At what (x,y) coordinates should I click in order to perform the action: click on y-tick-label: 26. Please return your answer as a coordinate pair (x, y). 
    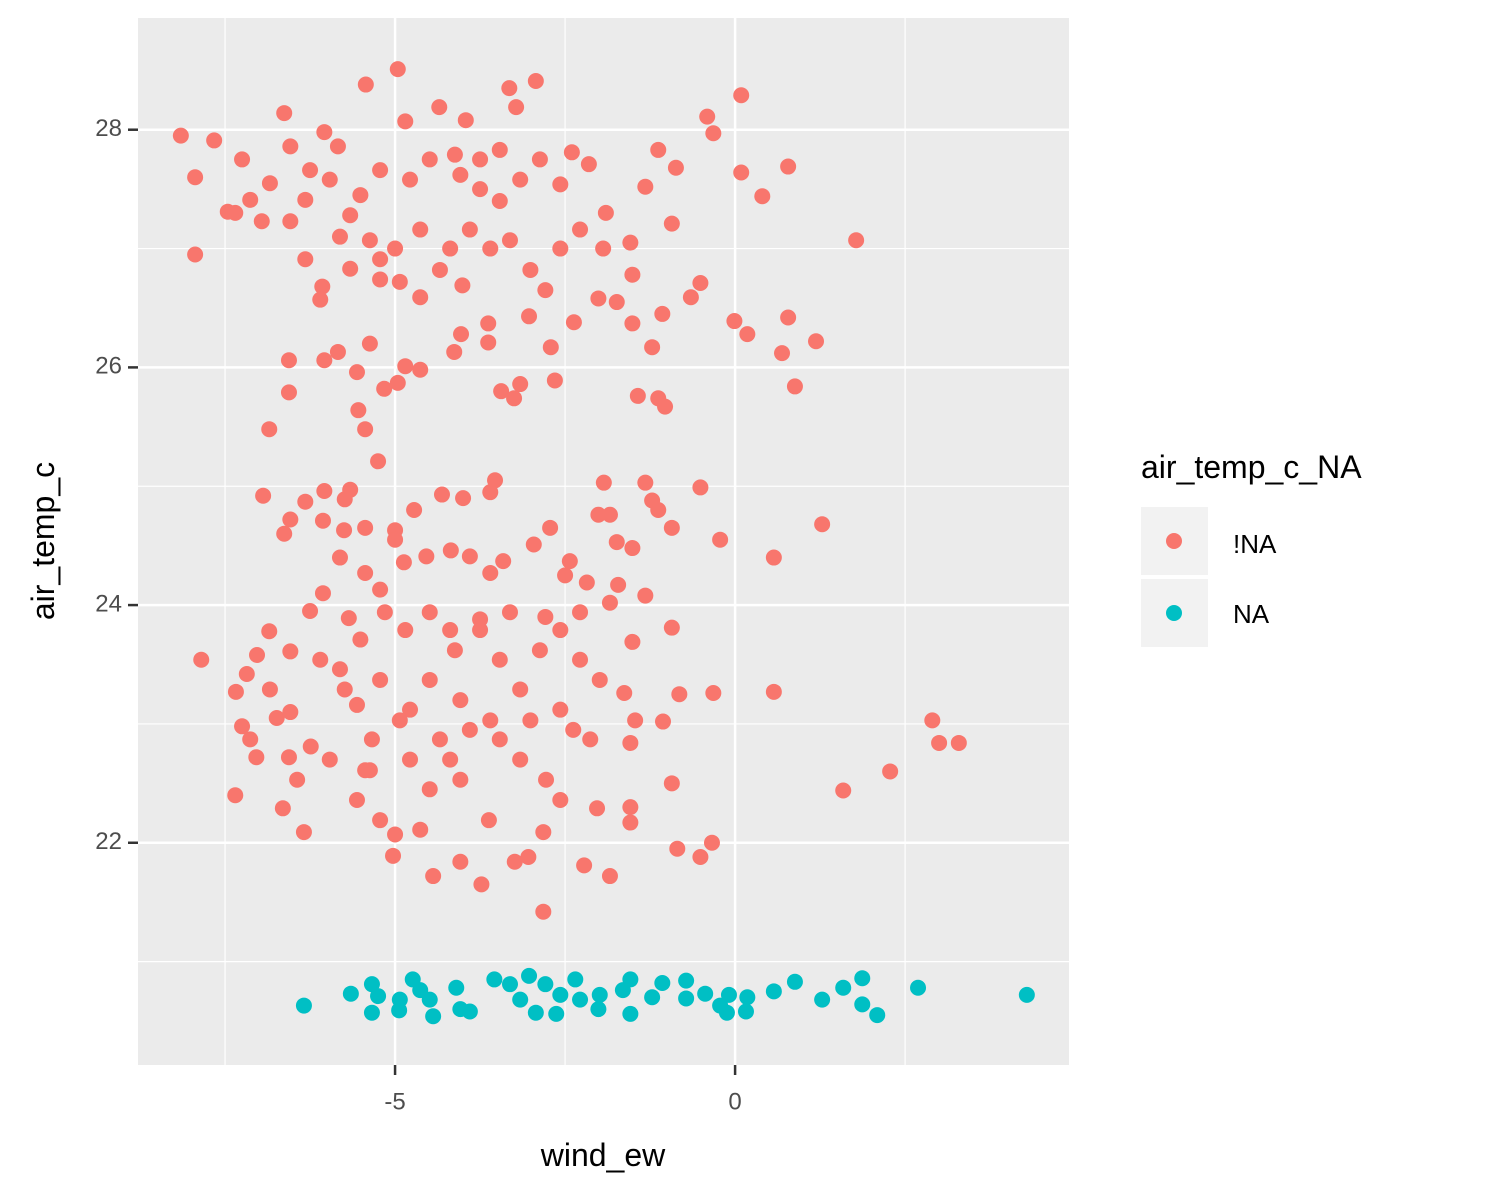
    Looking at the image, I should click on (108, 366).